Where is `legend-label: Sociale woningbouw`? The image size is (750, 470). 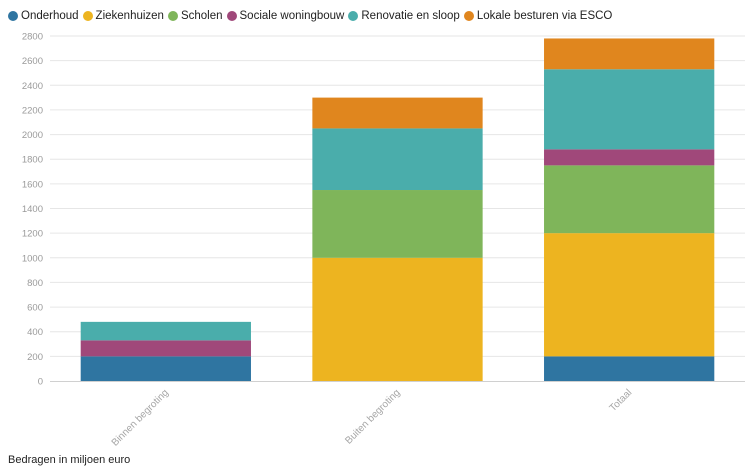
legend-label: Sociale woningbouw is located at coordinates (292, 16).